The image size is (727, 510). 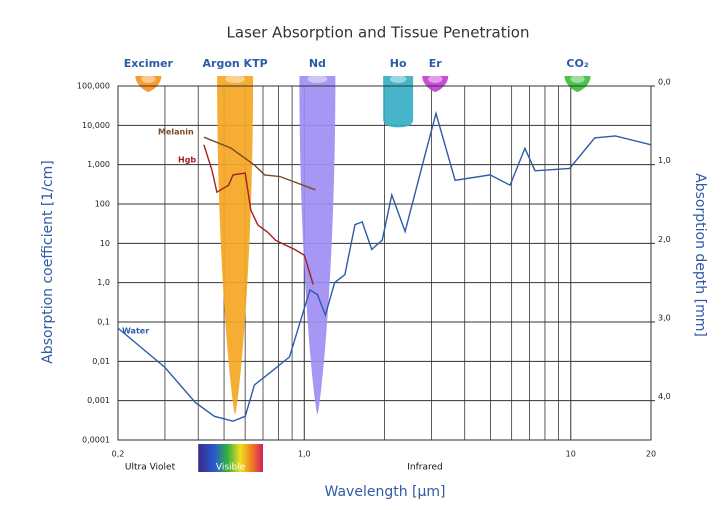 What do you see at coordinates (96, 125) in the screenshot?
I see `y-tick-label: 10,000` at bounding box center [96, 125].